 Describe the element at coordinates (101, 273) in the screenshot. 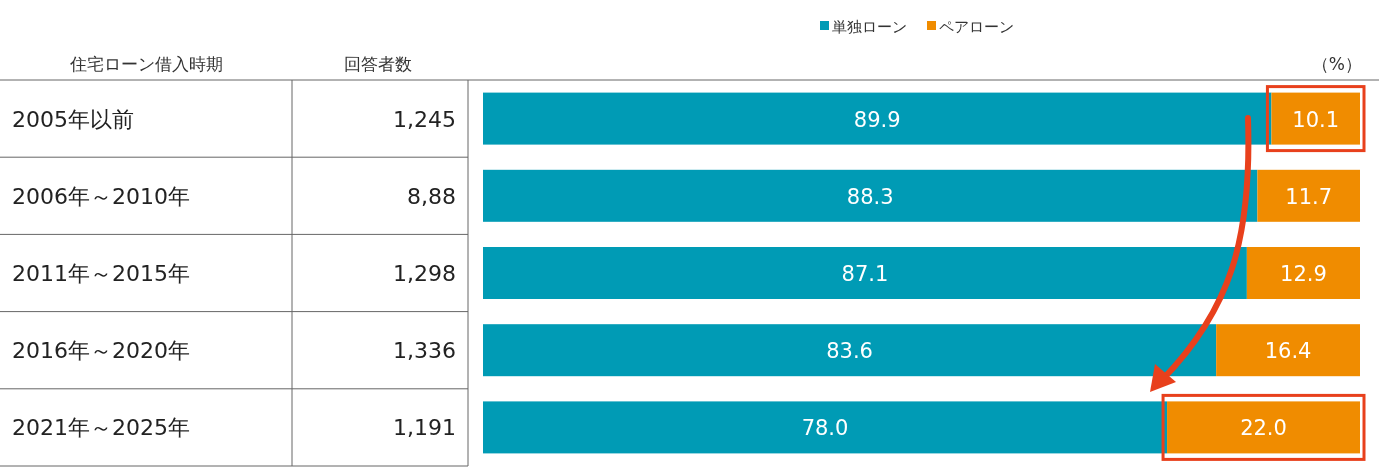

I see `y-tick-label: 2011年～2015年` at that location.